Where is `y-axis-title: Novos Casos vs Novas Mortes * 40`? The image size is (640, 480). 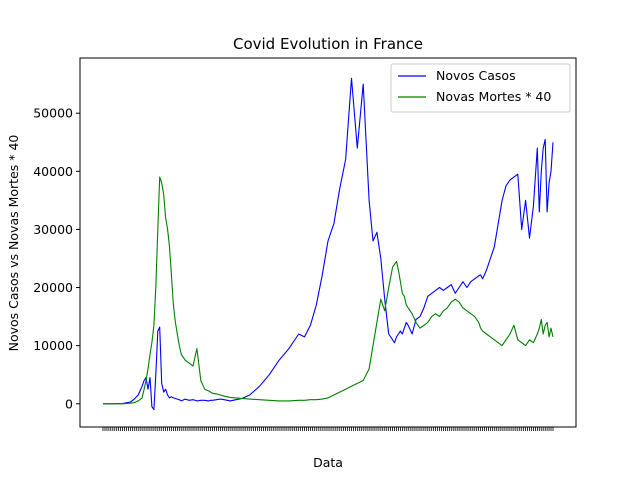
y-axis-title: Novos Casos vs Novas Mortes * 40 is located at coordinates (13, 243).